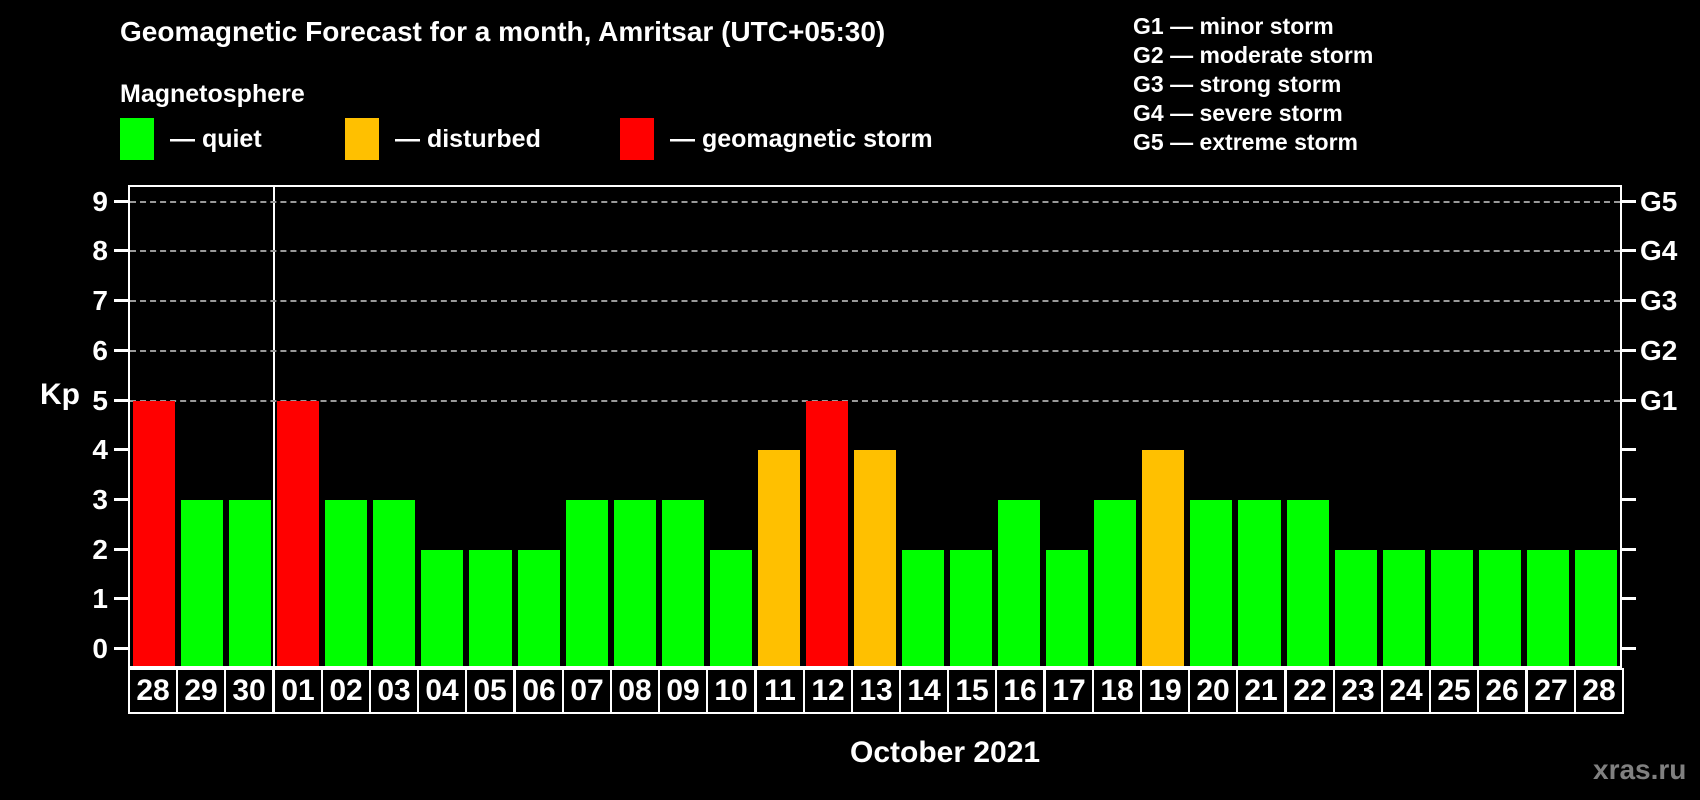 The width and height of the screenshot is (1700, 800). I want to click on day-label-cell: 25, so click(1454, 691).